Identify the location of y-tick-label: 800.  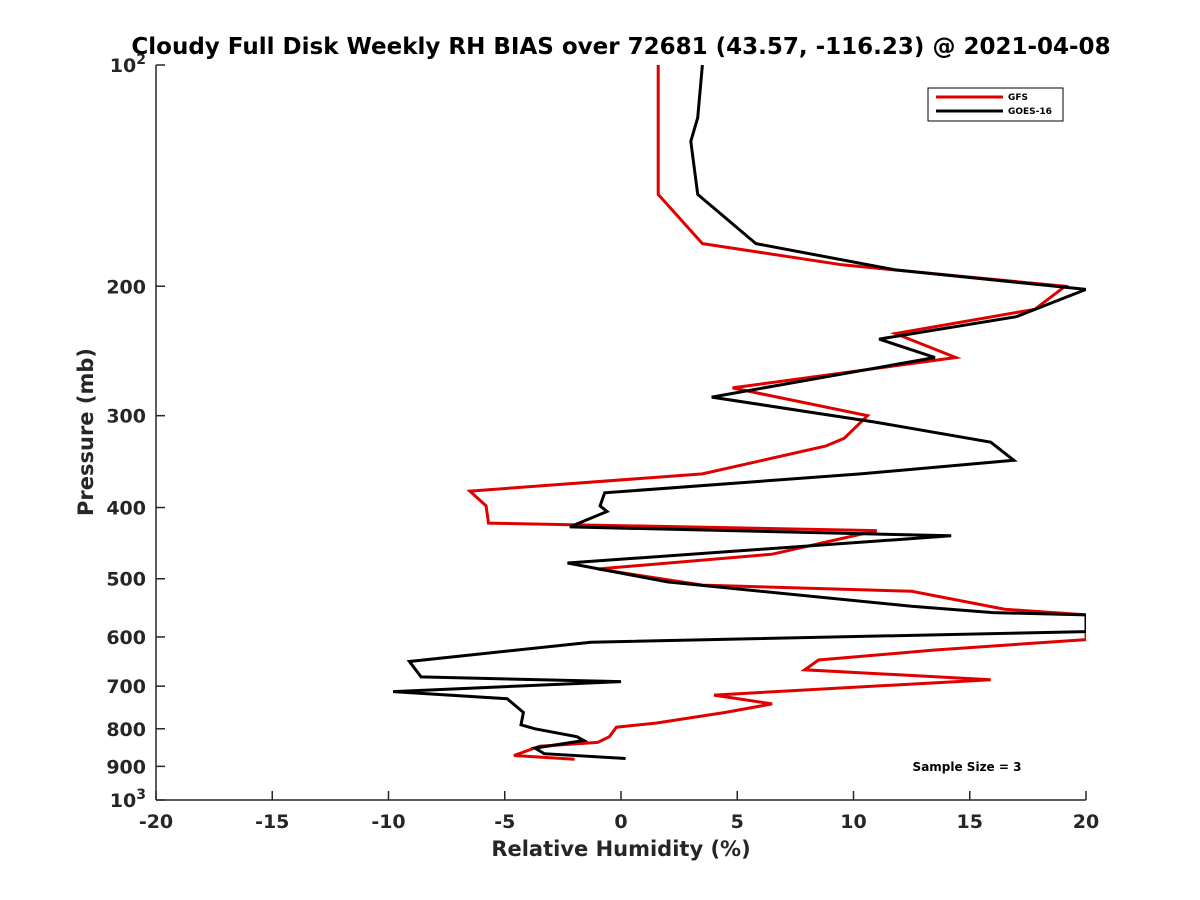
(126, 730).